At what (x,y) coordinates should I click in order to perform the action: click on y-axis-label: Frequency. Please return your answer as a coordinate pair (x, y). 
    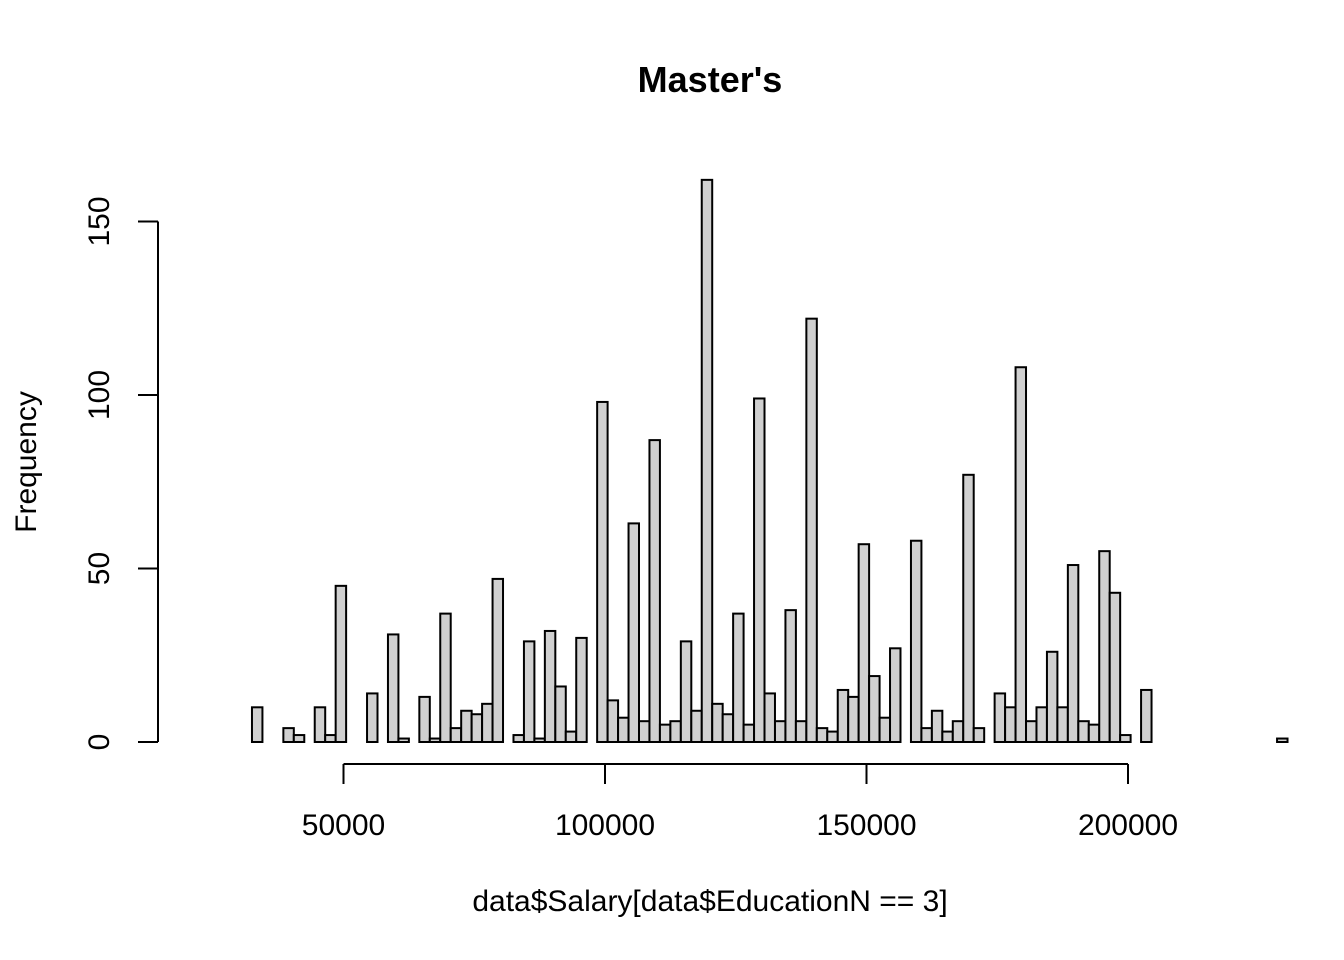
    Looking at the image, I should click on (26, 462).